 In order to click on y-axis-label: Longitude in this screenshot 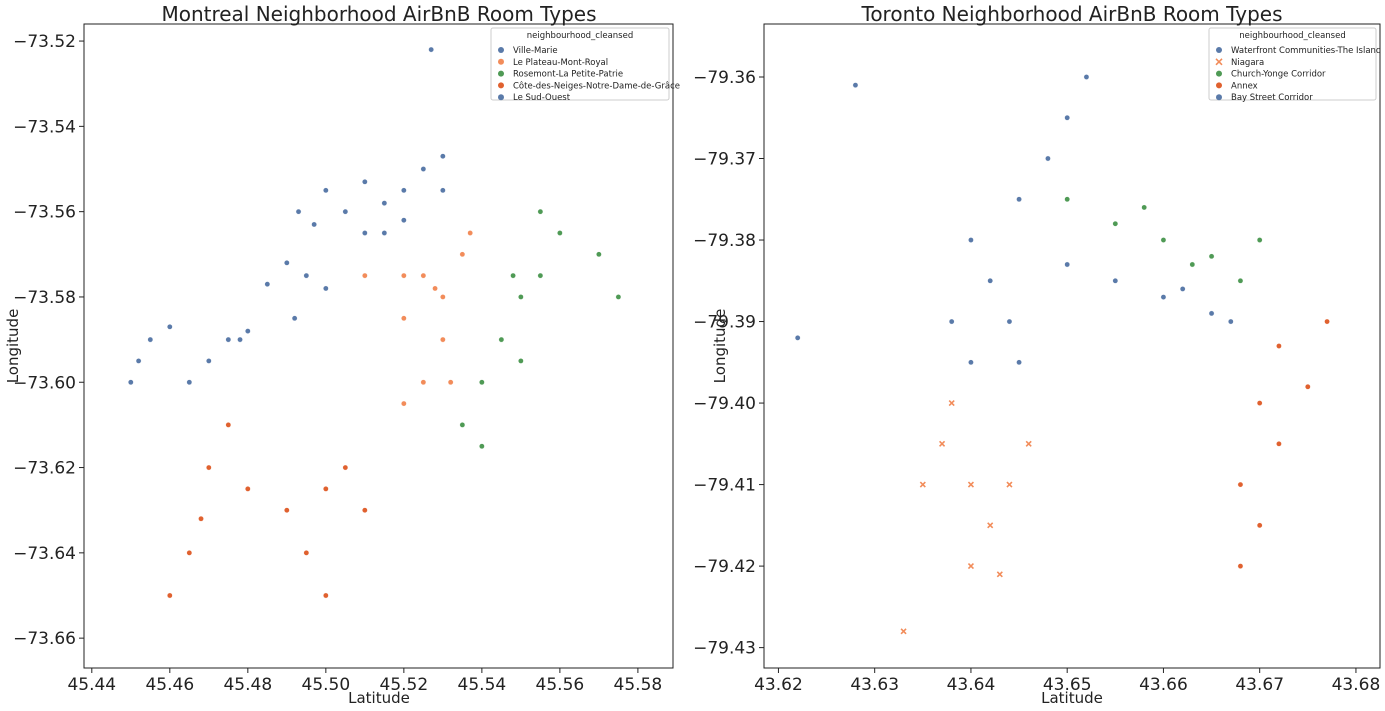, I will do `click(13, 346)`.